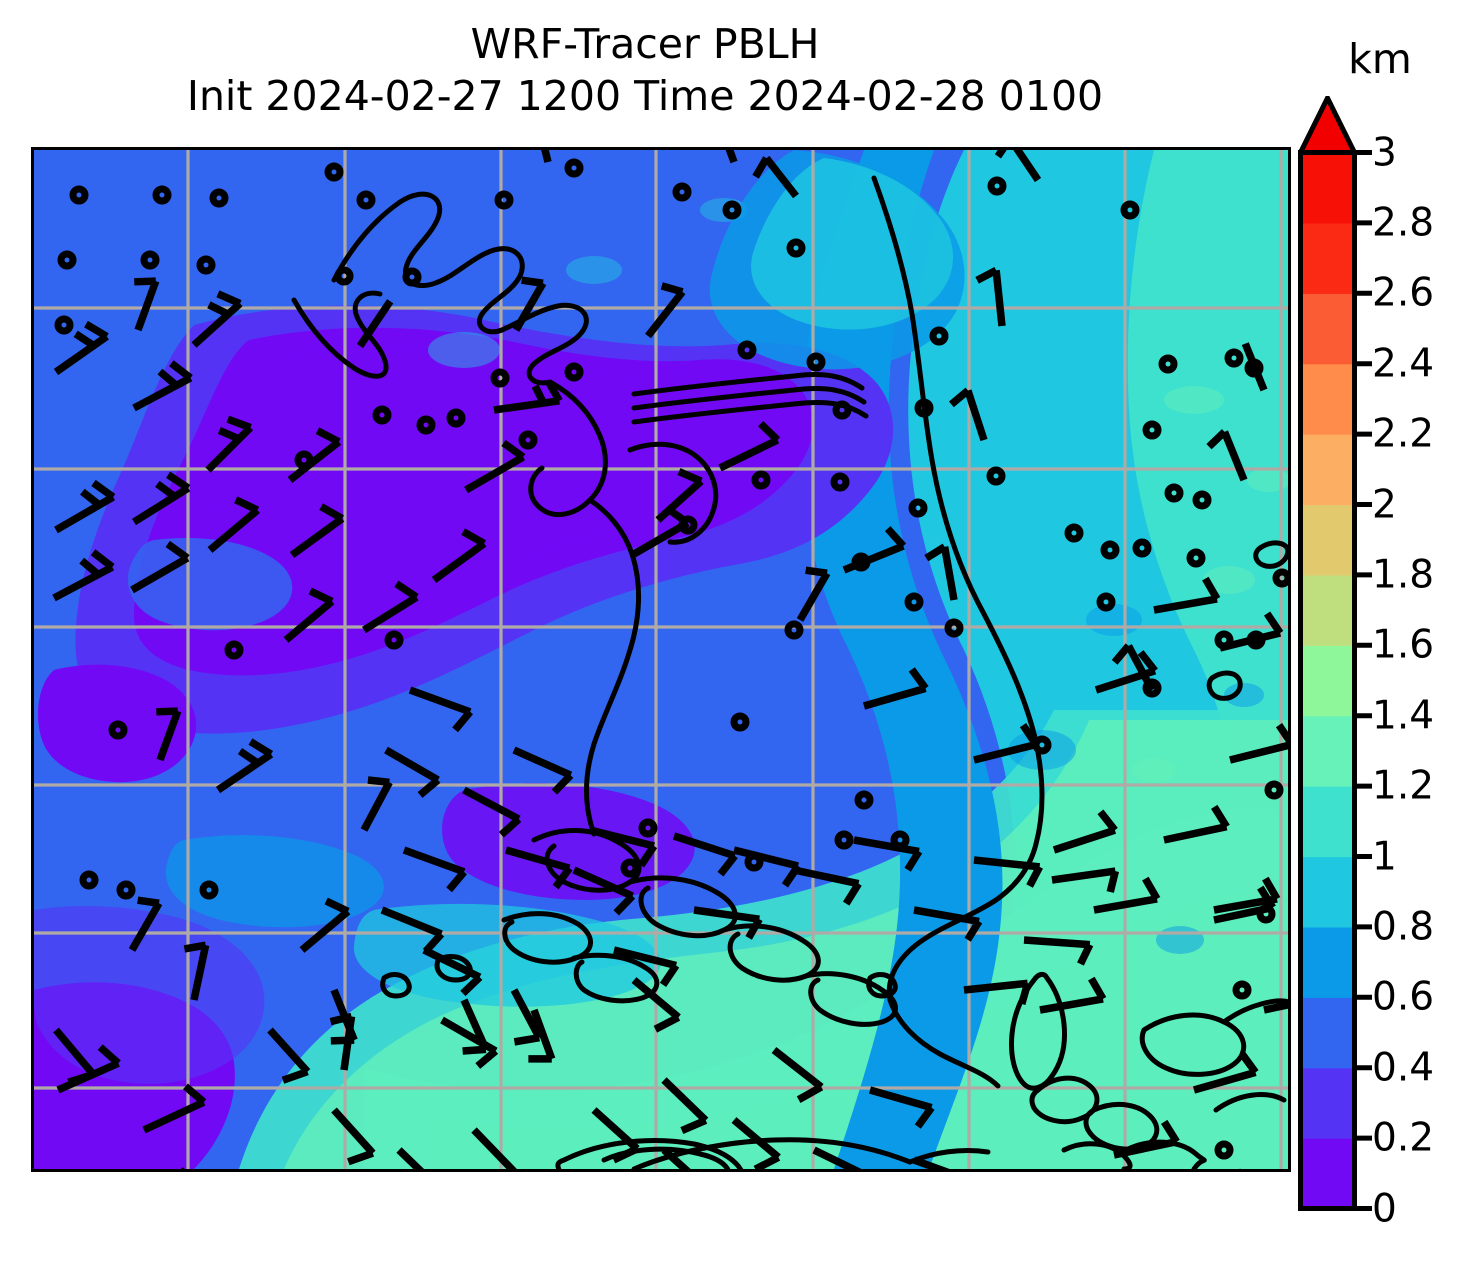 This screenshot has width=1475, height=1265. What do you see at coordinates (1403, 1068) in the screenshot?
I see `colorbar-tick-label: 0.4` at bounding box center [1403, 1068].